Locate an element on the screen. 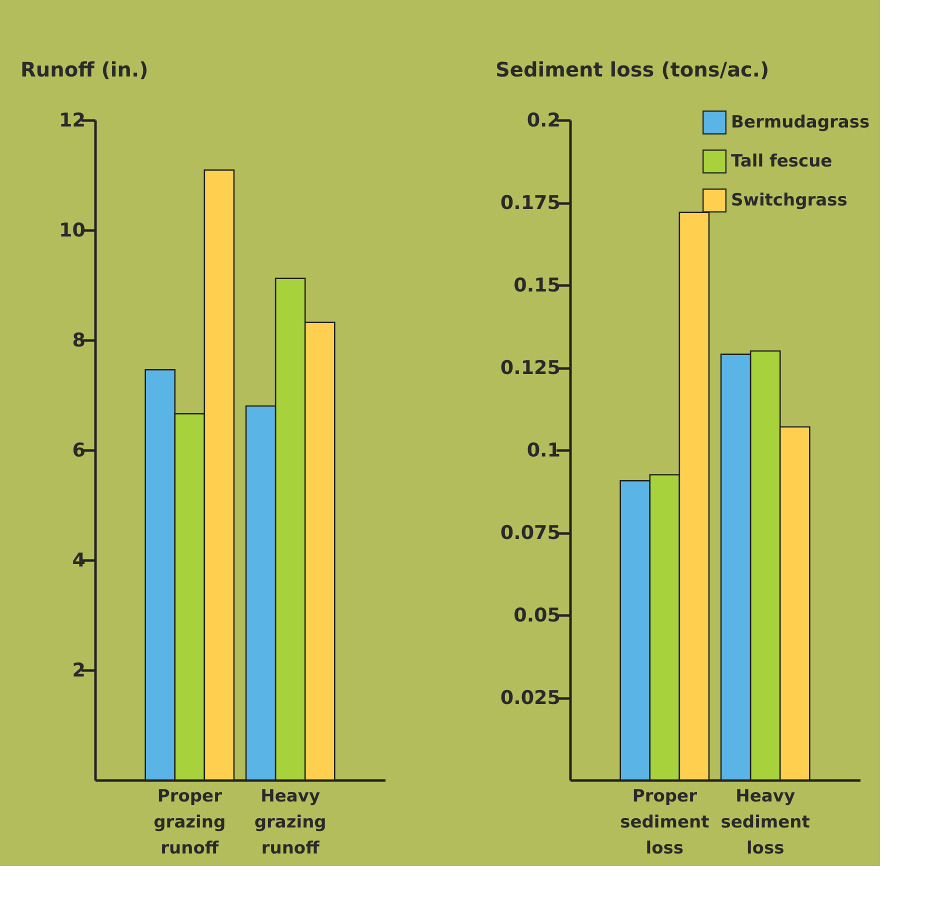  legend-label: Tall fescue is located at coordinates (781, 162).